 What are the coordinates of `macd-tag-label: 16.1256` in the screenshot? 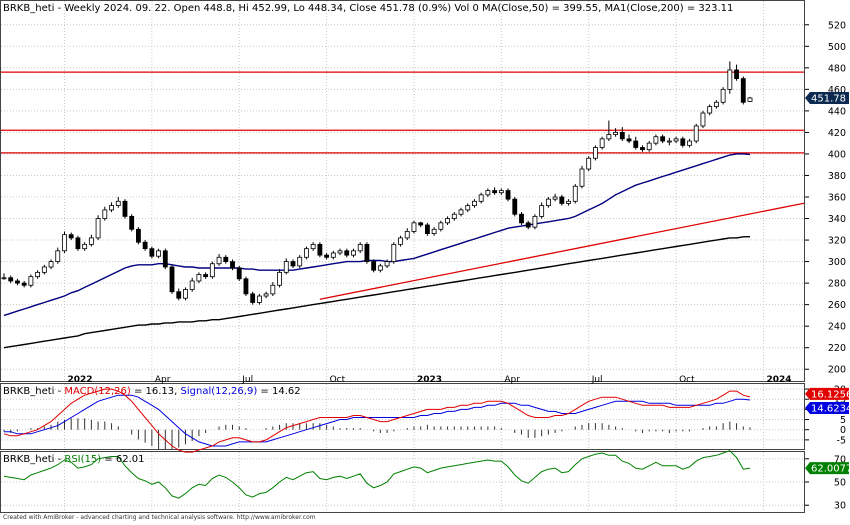 It's located at (830, 394).